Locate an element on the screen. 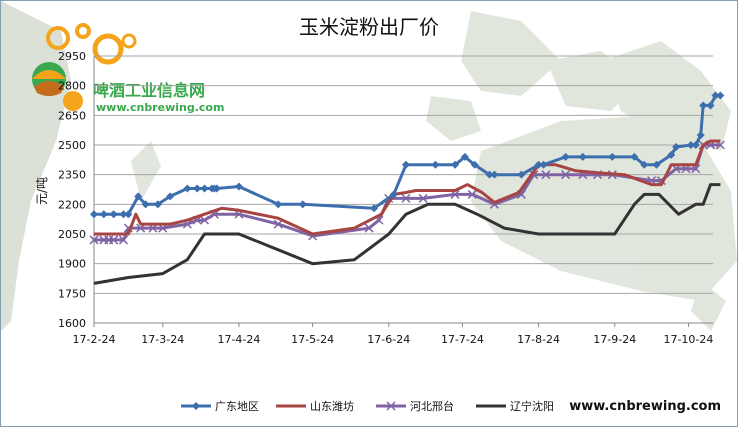  y-tick-label: 1900 is located at coordinates (72, 264).